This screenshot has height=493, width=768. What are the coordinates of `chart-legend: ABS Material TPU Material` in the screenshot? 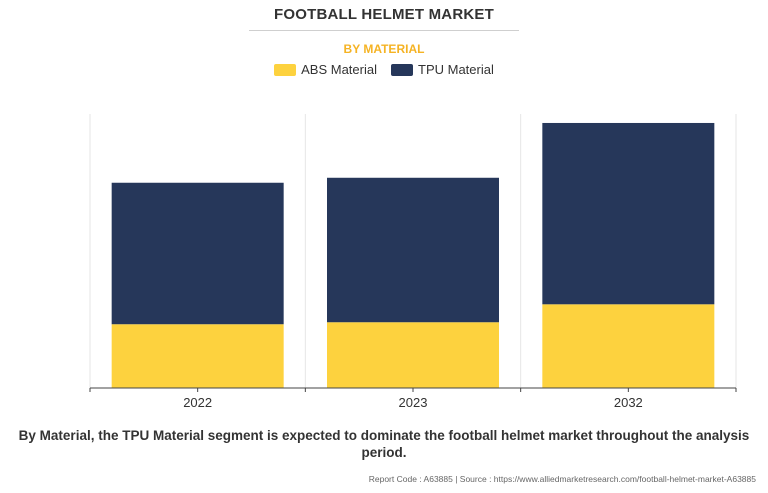 It's located at (384, 69).